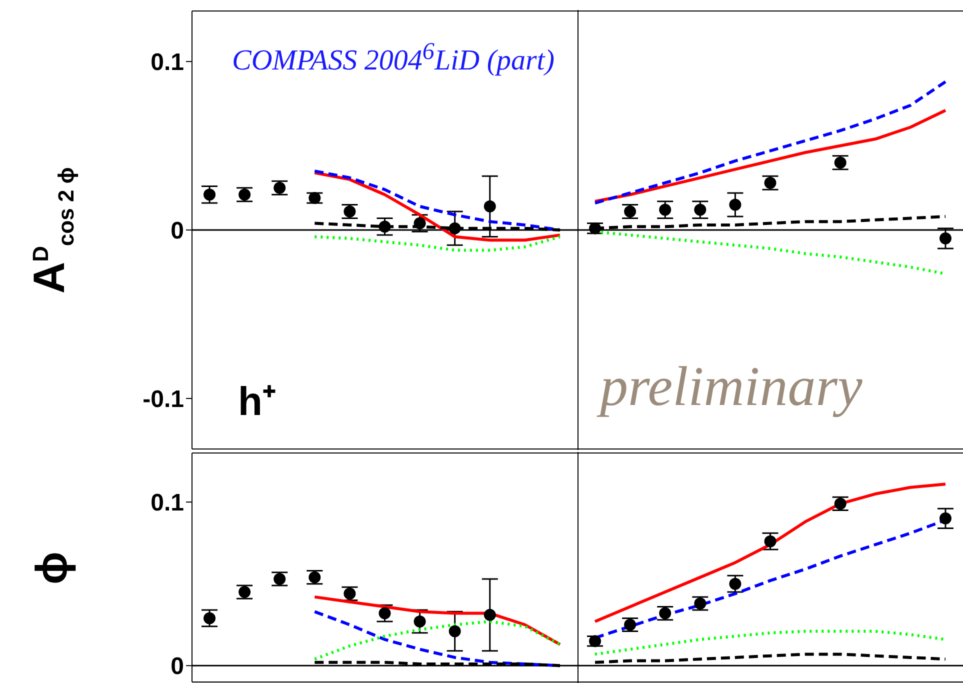 This screenshot has height=683, width=963. What do you see at coordinates (51, 567) in the screenshot?
I see `y-axis-title: ϕ` at bounding box center [51, 567].